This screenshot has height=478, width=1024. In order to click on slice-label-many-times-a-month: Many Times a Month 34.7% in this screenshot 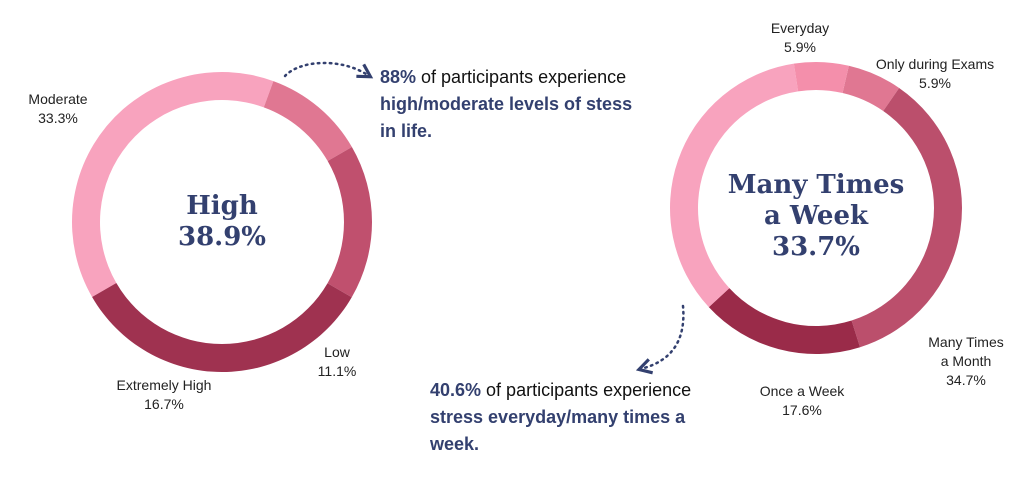, I will do `click(965, 361)`.